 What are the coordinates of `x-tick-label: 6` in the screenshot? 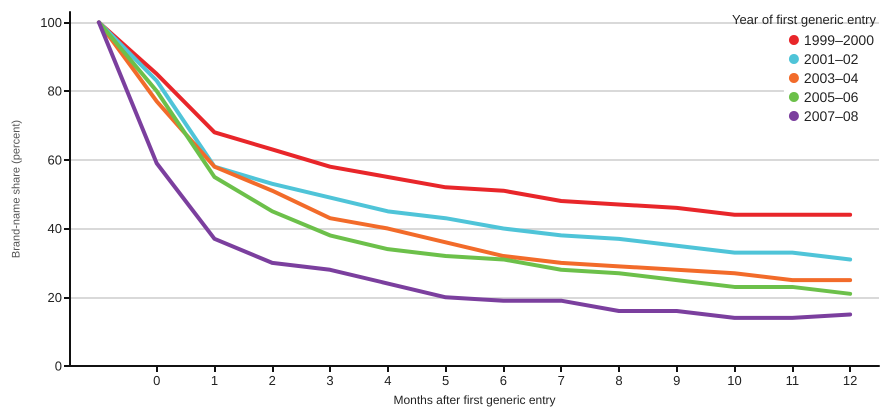 It's located at (504, 380).